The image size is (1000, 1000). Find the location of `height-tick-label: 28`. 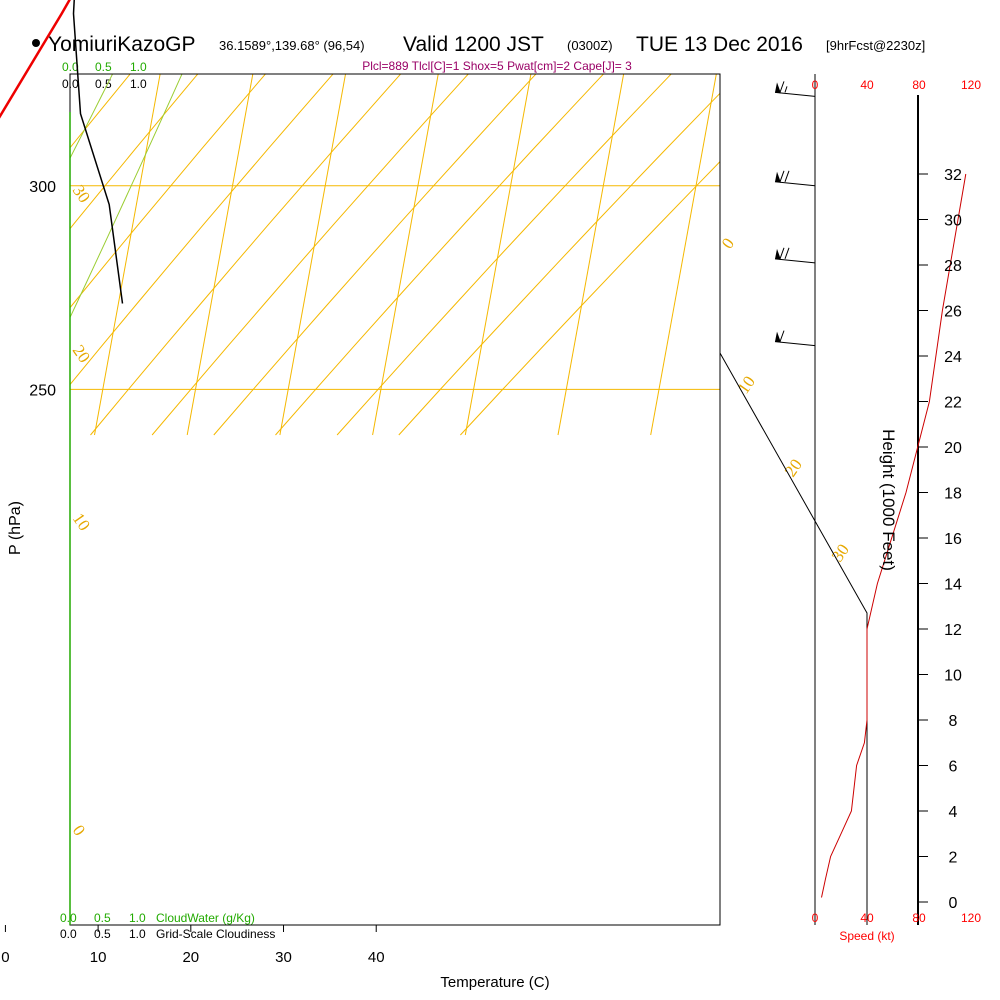

height-tick-label: 28 is located at coordinates (953, 266).